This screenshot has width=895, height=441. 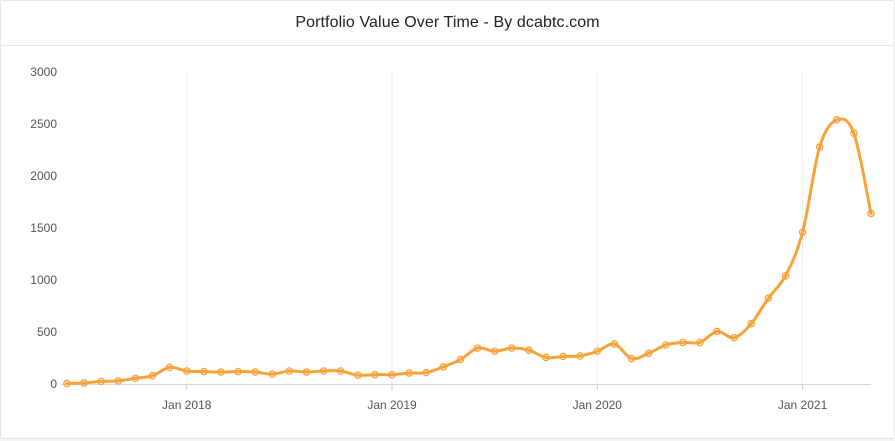 I want to click on y-tick-label-0: 0, so click(x=53, y=384).